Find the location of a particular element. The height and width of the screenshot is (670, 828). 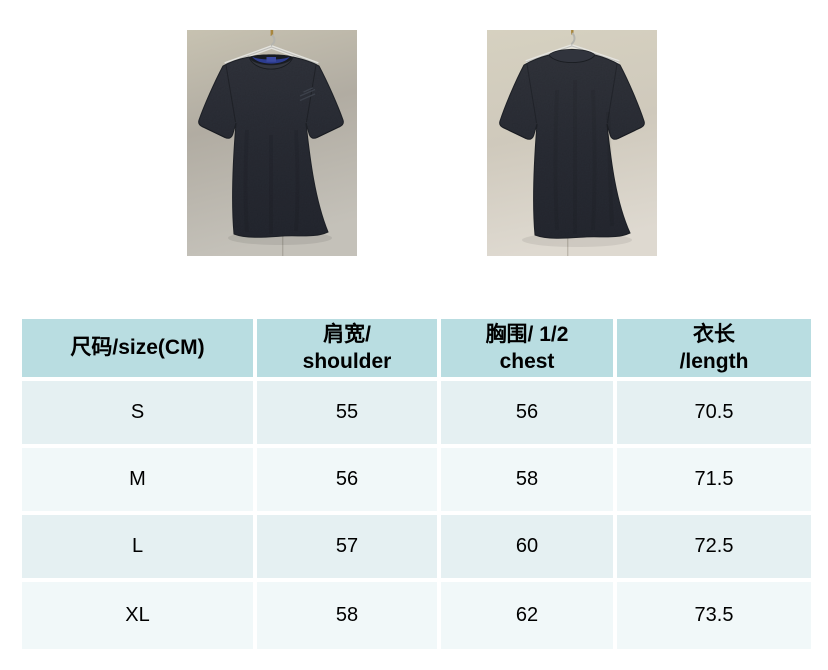

shoulder-cell: 56 is located at coordinates (349, 481).